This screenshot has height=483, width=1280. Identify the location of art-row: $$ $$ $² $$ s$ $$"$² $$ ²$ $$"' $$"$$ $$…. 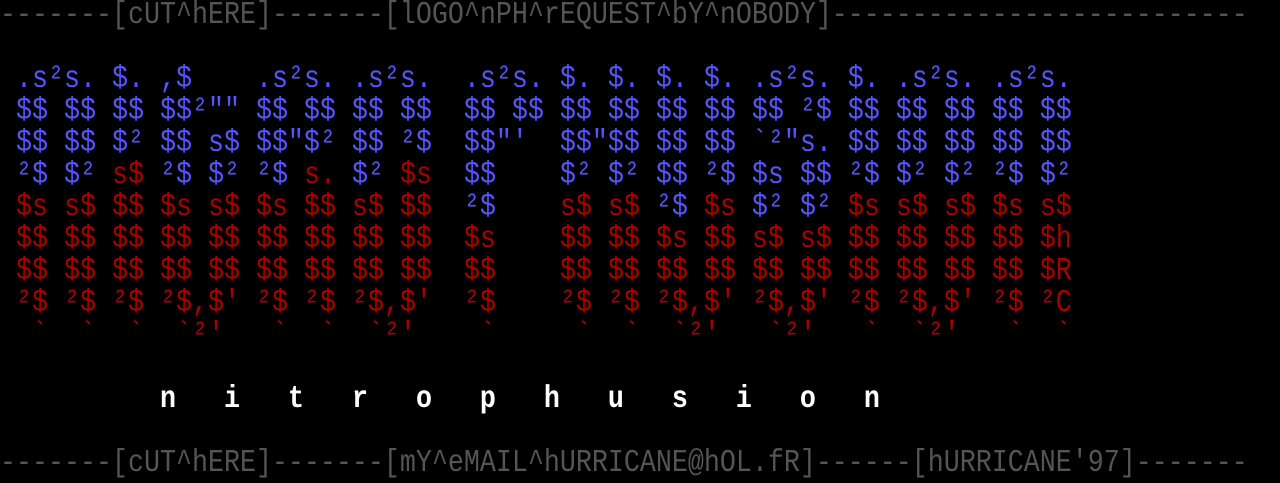
(536, 144).